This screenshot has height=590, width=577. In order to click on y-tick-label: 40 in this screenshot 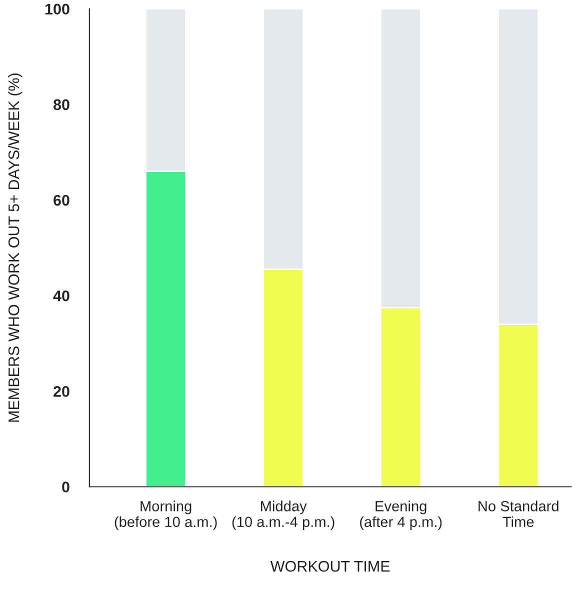, I will do `click(61, 296)`.